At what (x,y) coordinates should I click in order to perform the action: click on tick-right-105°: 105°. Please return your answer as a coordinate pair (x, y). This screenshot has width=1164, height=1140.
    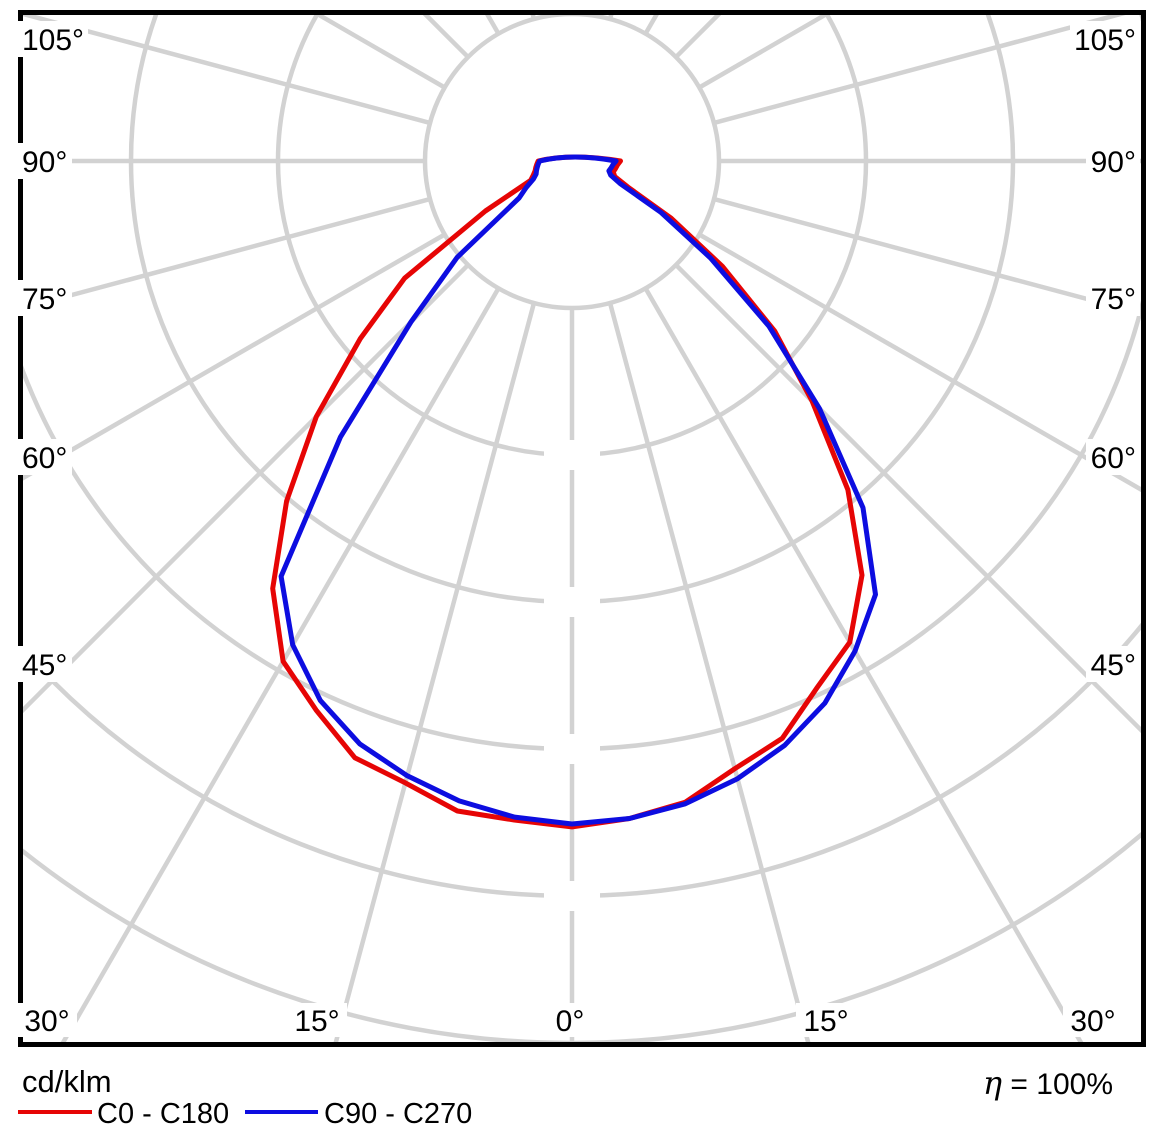
    Looking at the image, I should click on (1105, 40).